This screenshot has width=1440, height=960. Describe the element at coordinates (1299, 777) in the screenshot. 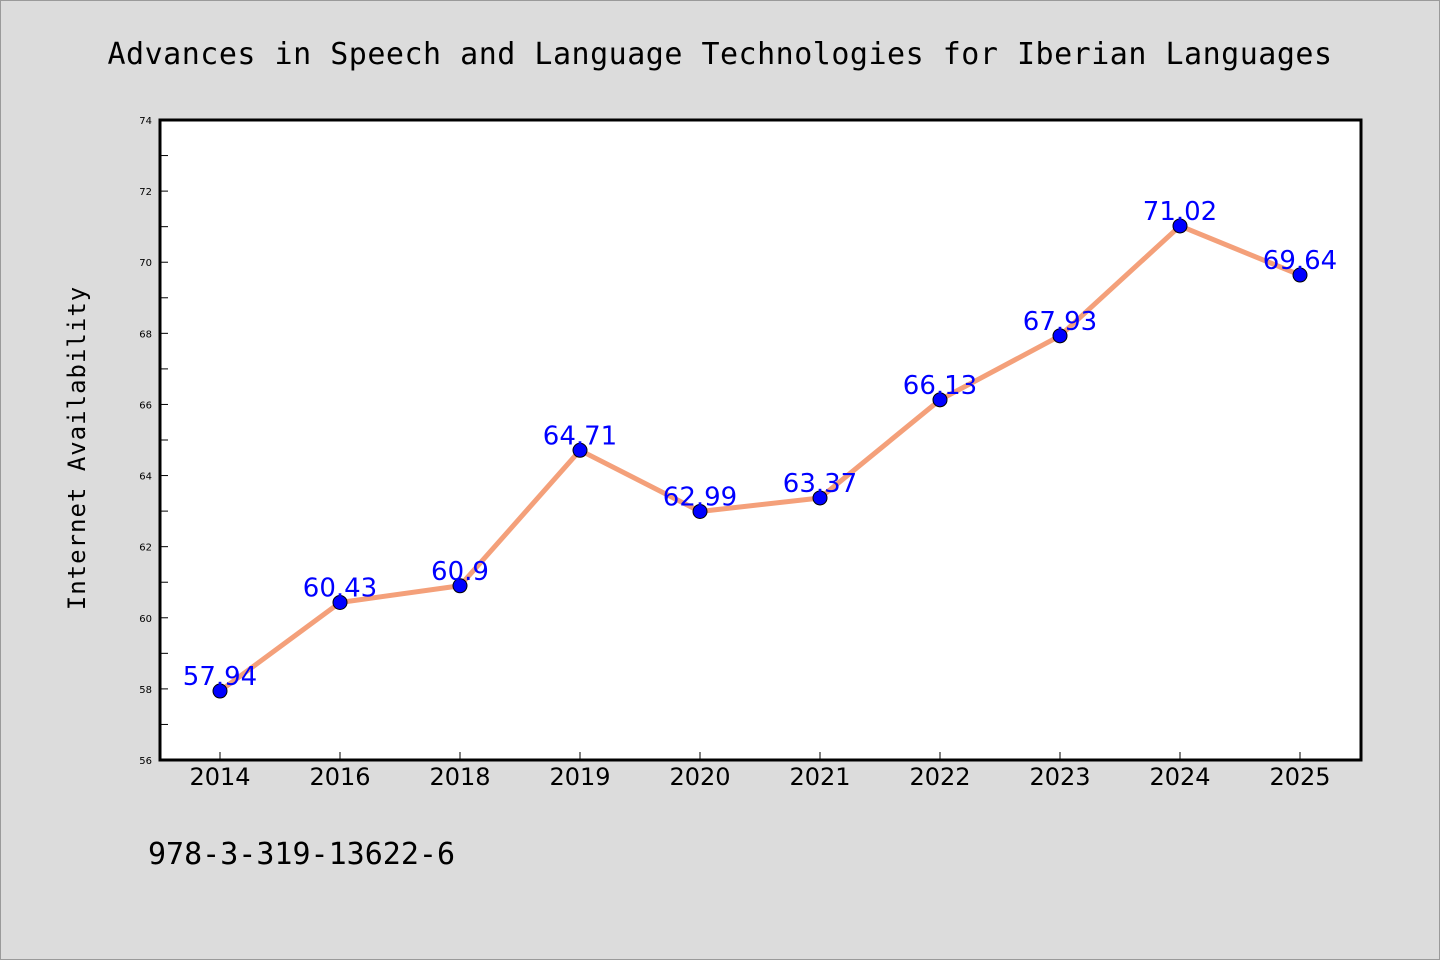

I see `x-tick-label: 2025` at that location.